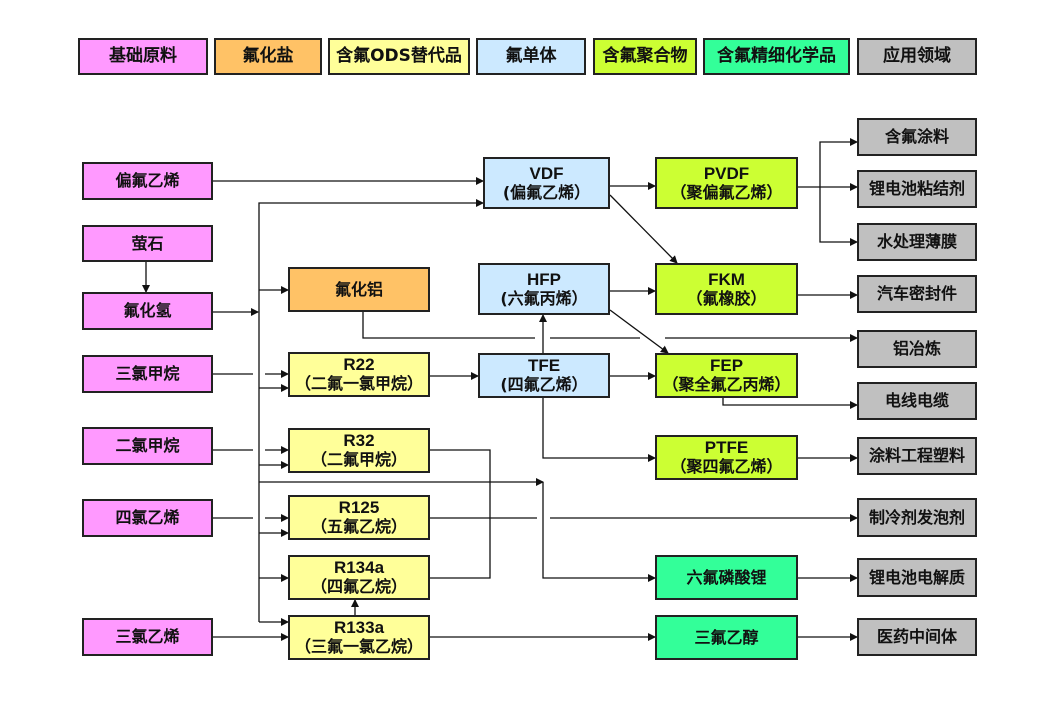 The width and height of the screenshot is (1040, 720). What do you see at coordinates (639, 331) in the screenshot?
I see `arrow-hfp-fep` at bounding box center [639, 331].